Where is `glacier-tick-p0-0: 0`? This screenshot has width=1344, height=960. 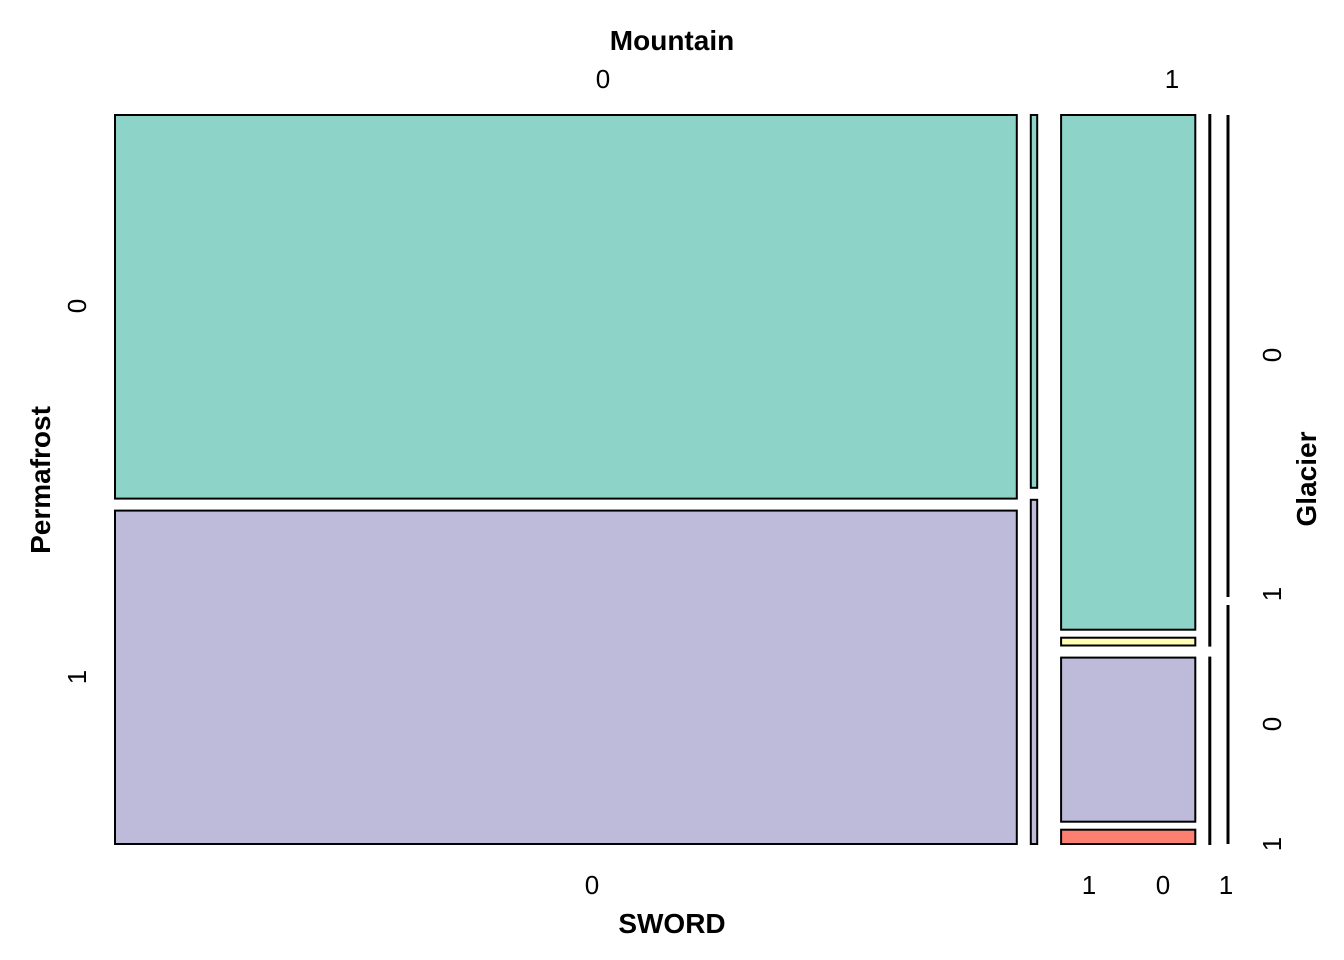
glacier-tick-p0-0: 0 is located at coordinates (1272, 355).